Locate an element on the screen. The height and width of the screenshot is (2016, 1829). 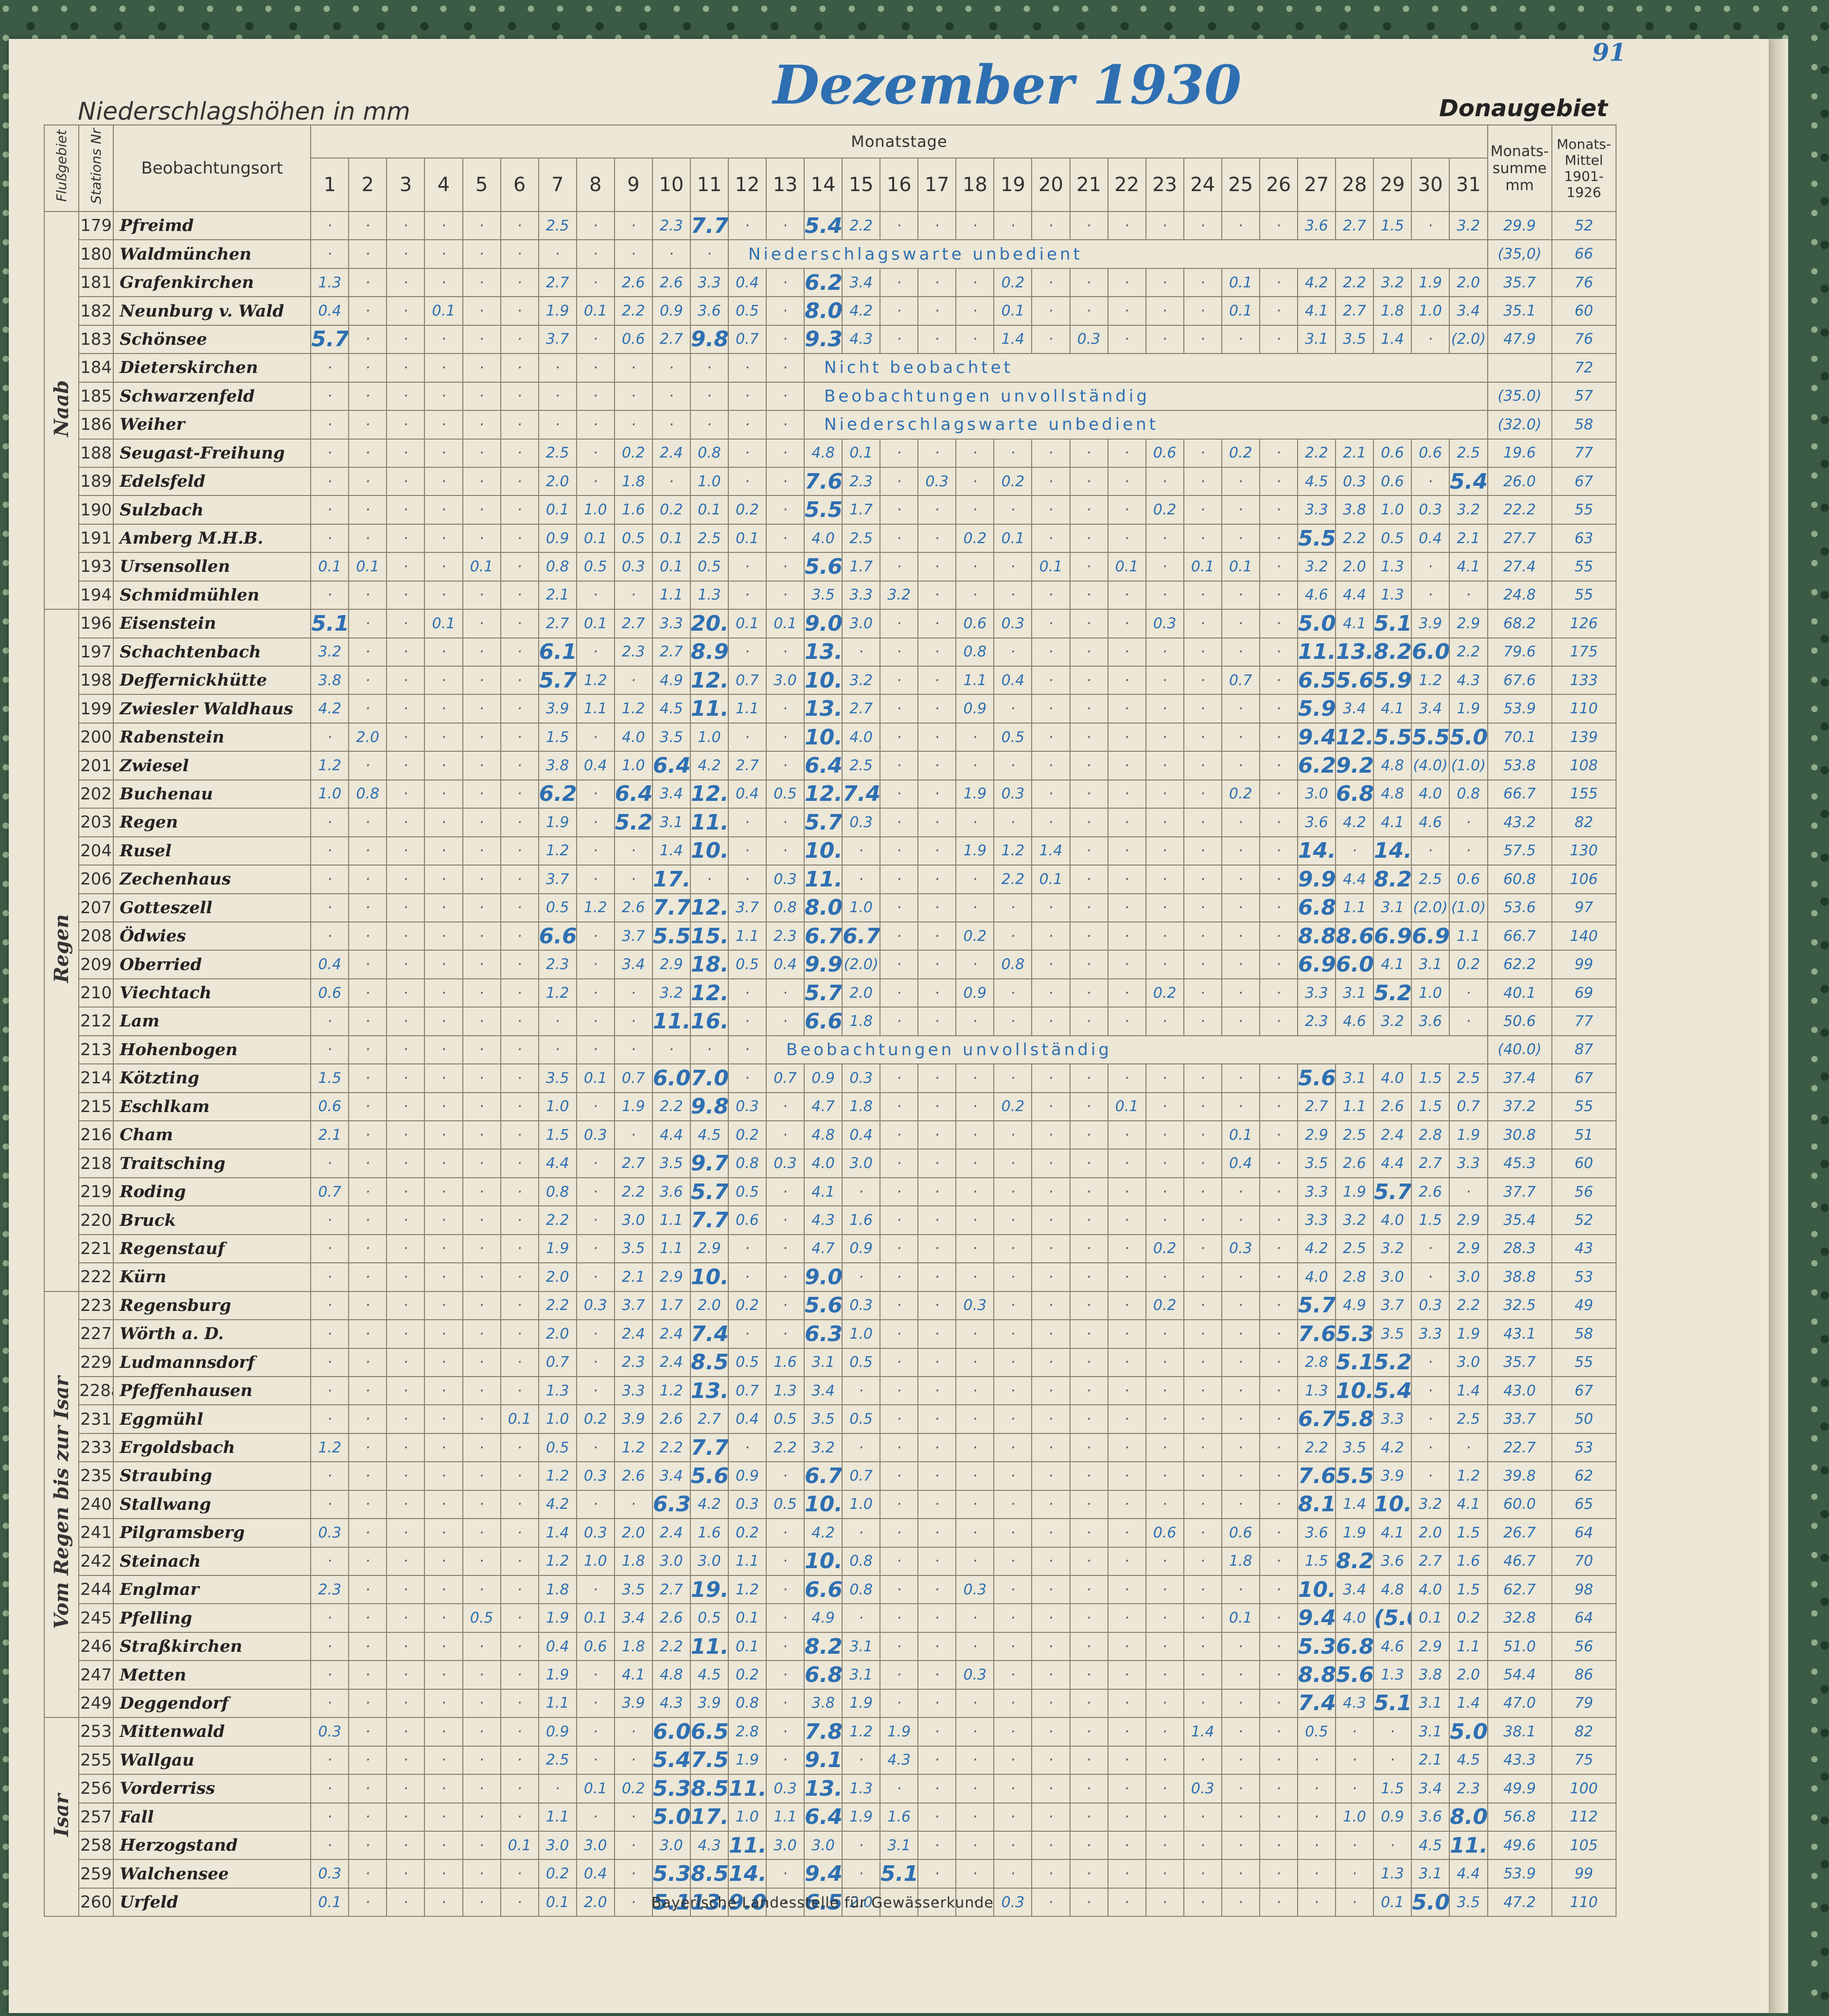
month-mean: 55 is located at coordinates (1584, 595).